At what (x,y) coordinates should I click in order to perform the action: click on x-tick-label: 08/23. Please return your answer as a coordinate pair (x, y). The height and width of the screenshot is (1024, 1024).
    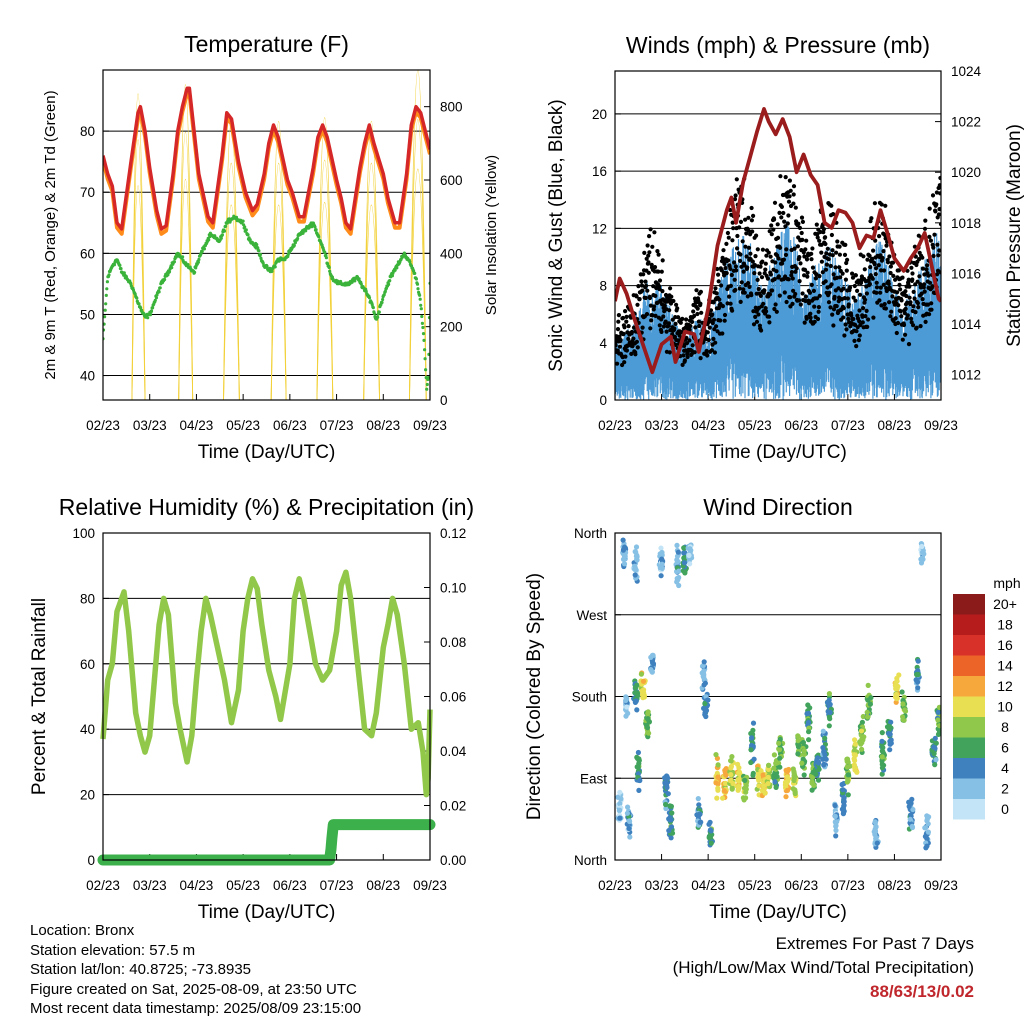
    Looking at the image, I should click on (895, 885).